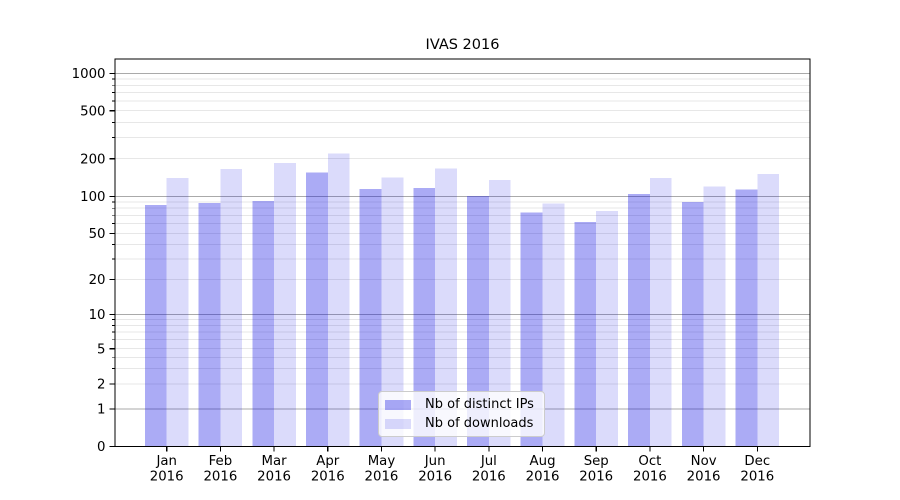 Image resolution: width=900 pixels, height=500 pixels. What do you see at coordinates (101, 410) in the screenshot?
I see `y-tick-label: 1` at bounding box center [101, 410].